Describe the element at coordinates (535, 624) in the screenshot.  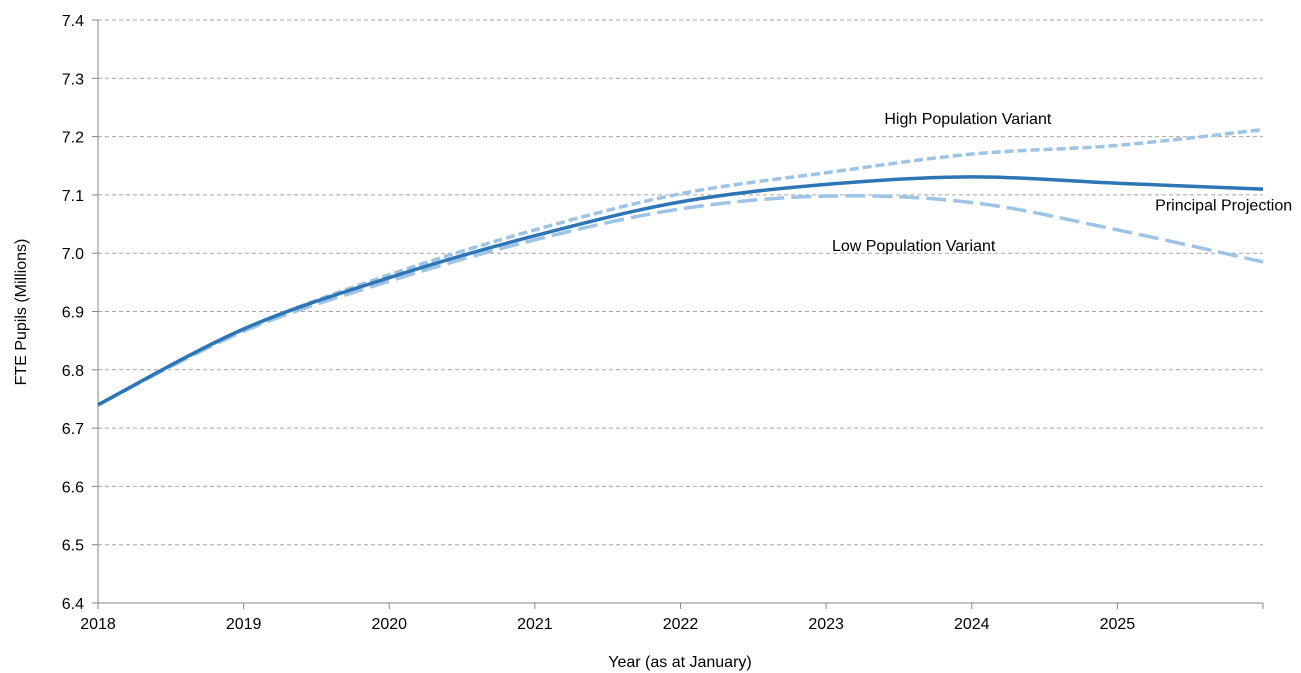
I see `x-tick-label: 2021` at that location.